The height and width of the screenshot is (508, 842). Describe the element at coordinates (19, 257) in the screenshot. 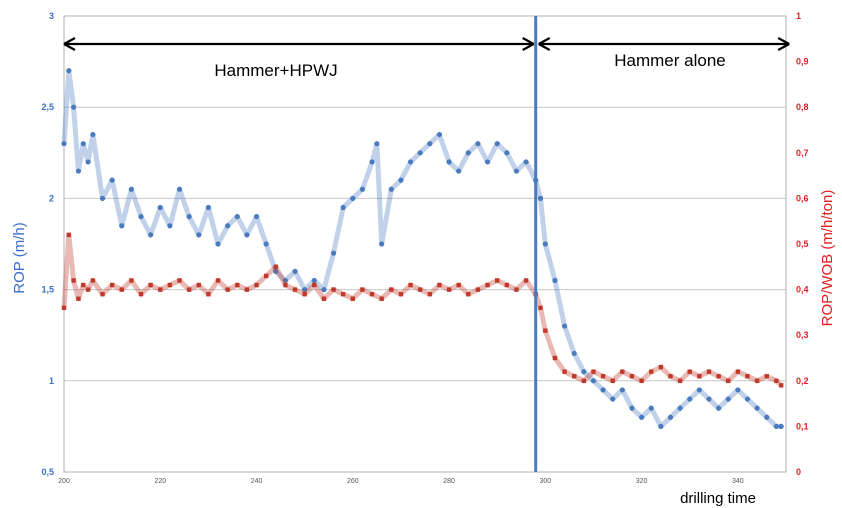

I see `y-axis-label-left: ROP (m/h)` at that location.